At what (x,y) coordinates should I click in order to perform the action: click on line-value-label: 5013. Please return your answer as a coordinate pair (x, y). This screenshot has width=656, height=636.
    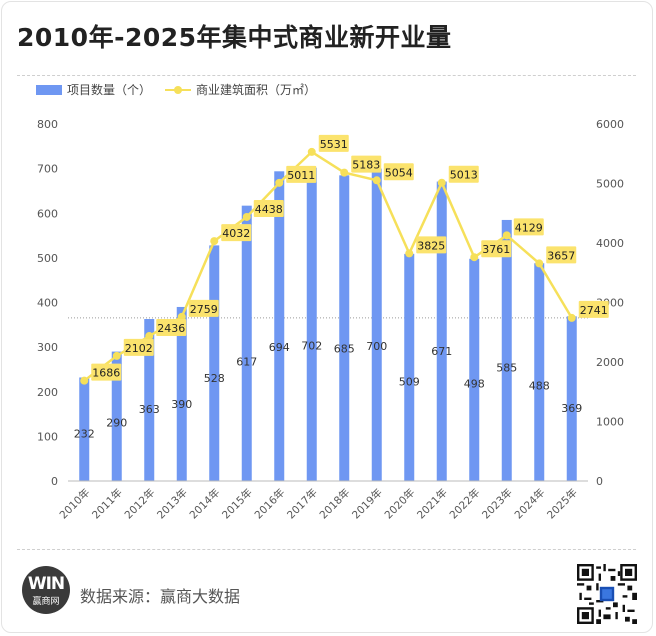
    Looking at the image, I should click on (464, 175).